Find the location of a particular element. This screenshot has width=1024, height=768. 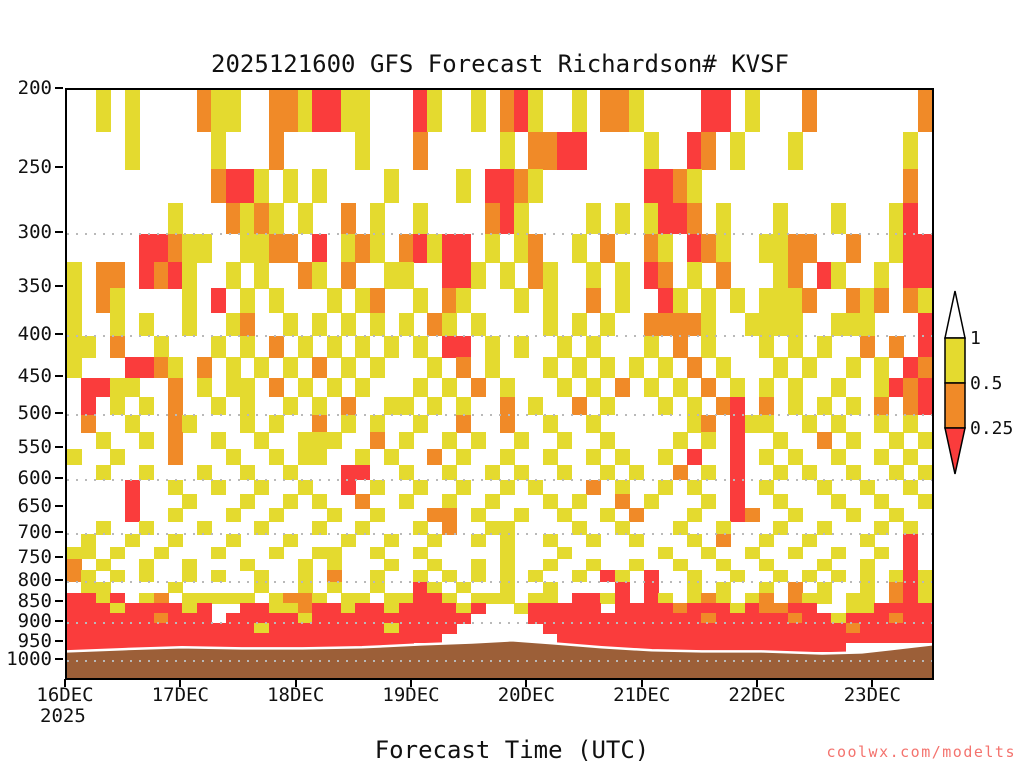

y-axis-tick is located at coordinates (59, 601).